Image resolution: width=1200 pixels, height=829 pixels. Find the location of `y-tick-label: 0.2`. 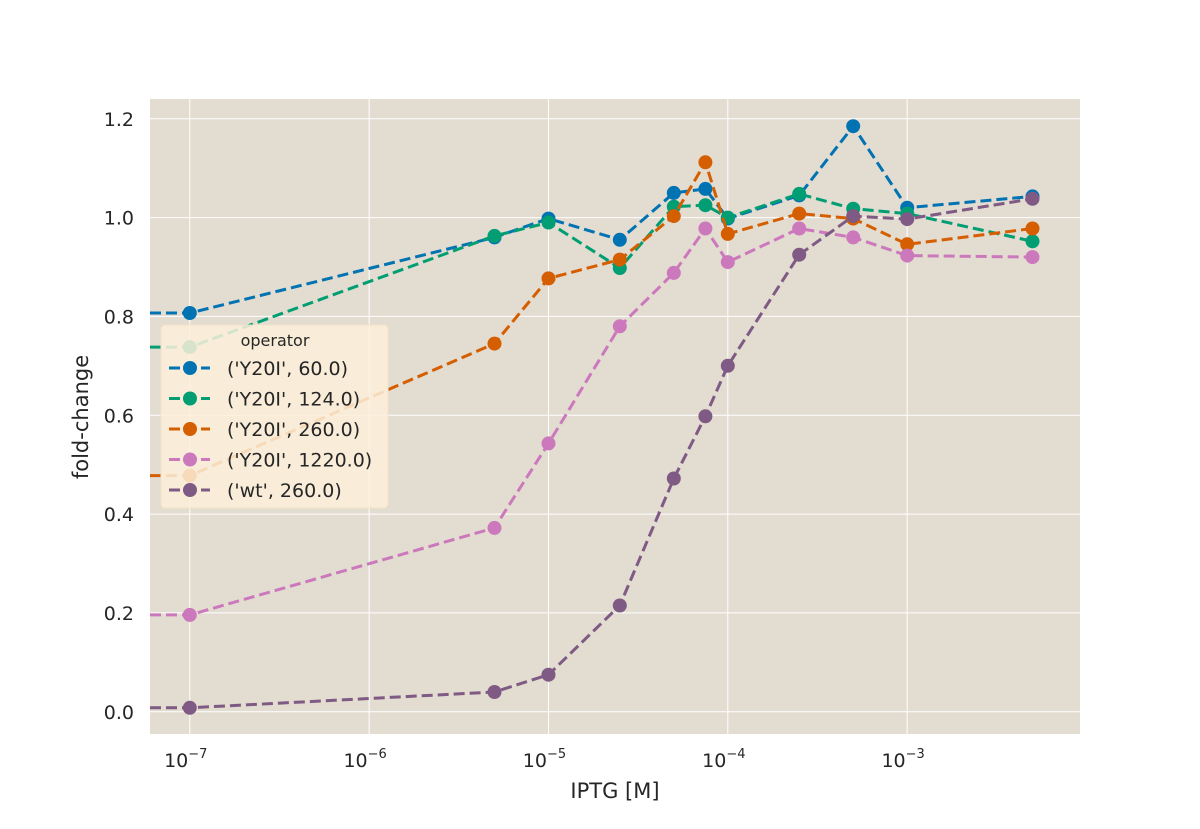

y-tick-label: 0.2 is located at coordinates (119, 614).